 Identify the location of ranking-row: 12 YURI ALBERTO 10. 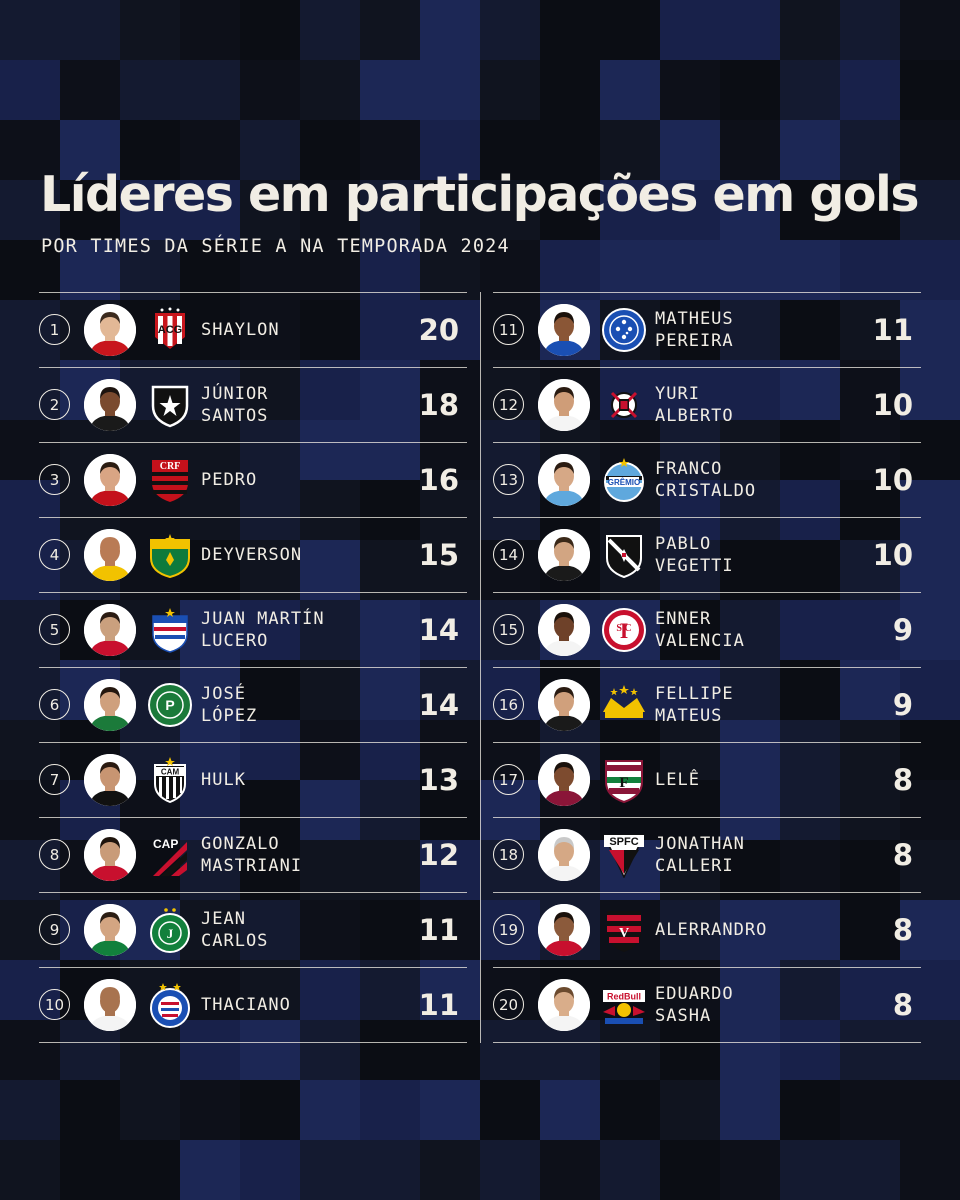
(707, 404).